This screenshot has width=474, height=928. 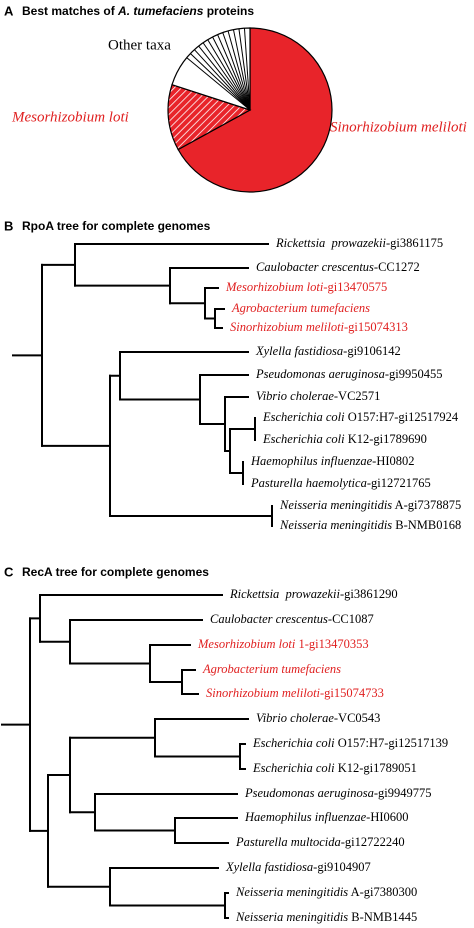 I want to click on leaf-label: Xylella fastidiosa-gi9104907, so click(x=298, y=867).